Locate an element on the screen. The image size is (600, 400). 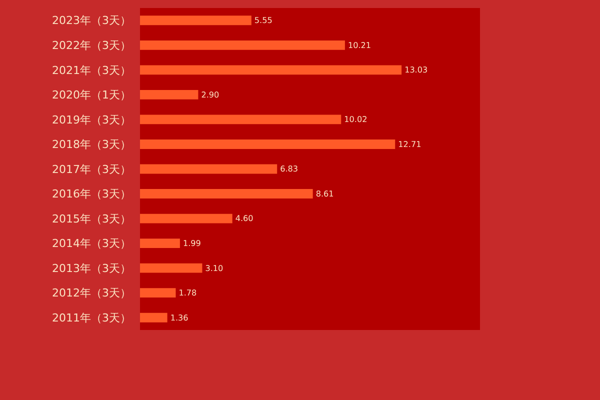
y-tick-label: 2017年（3天） is located at coordinates (91, 169).